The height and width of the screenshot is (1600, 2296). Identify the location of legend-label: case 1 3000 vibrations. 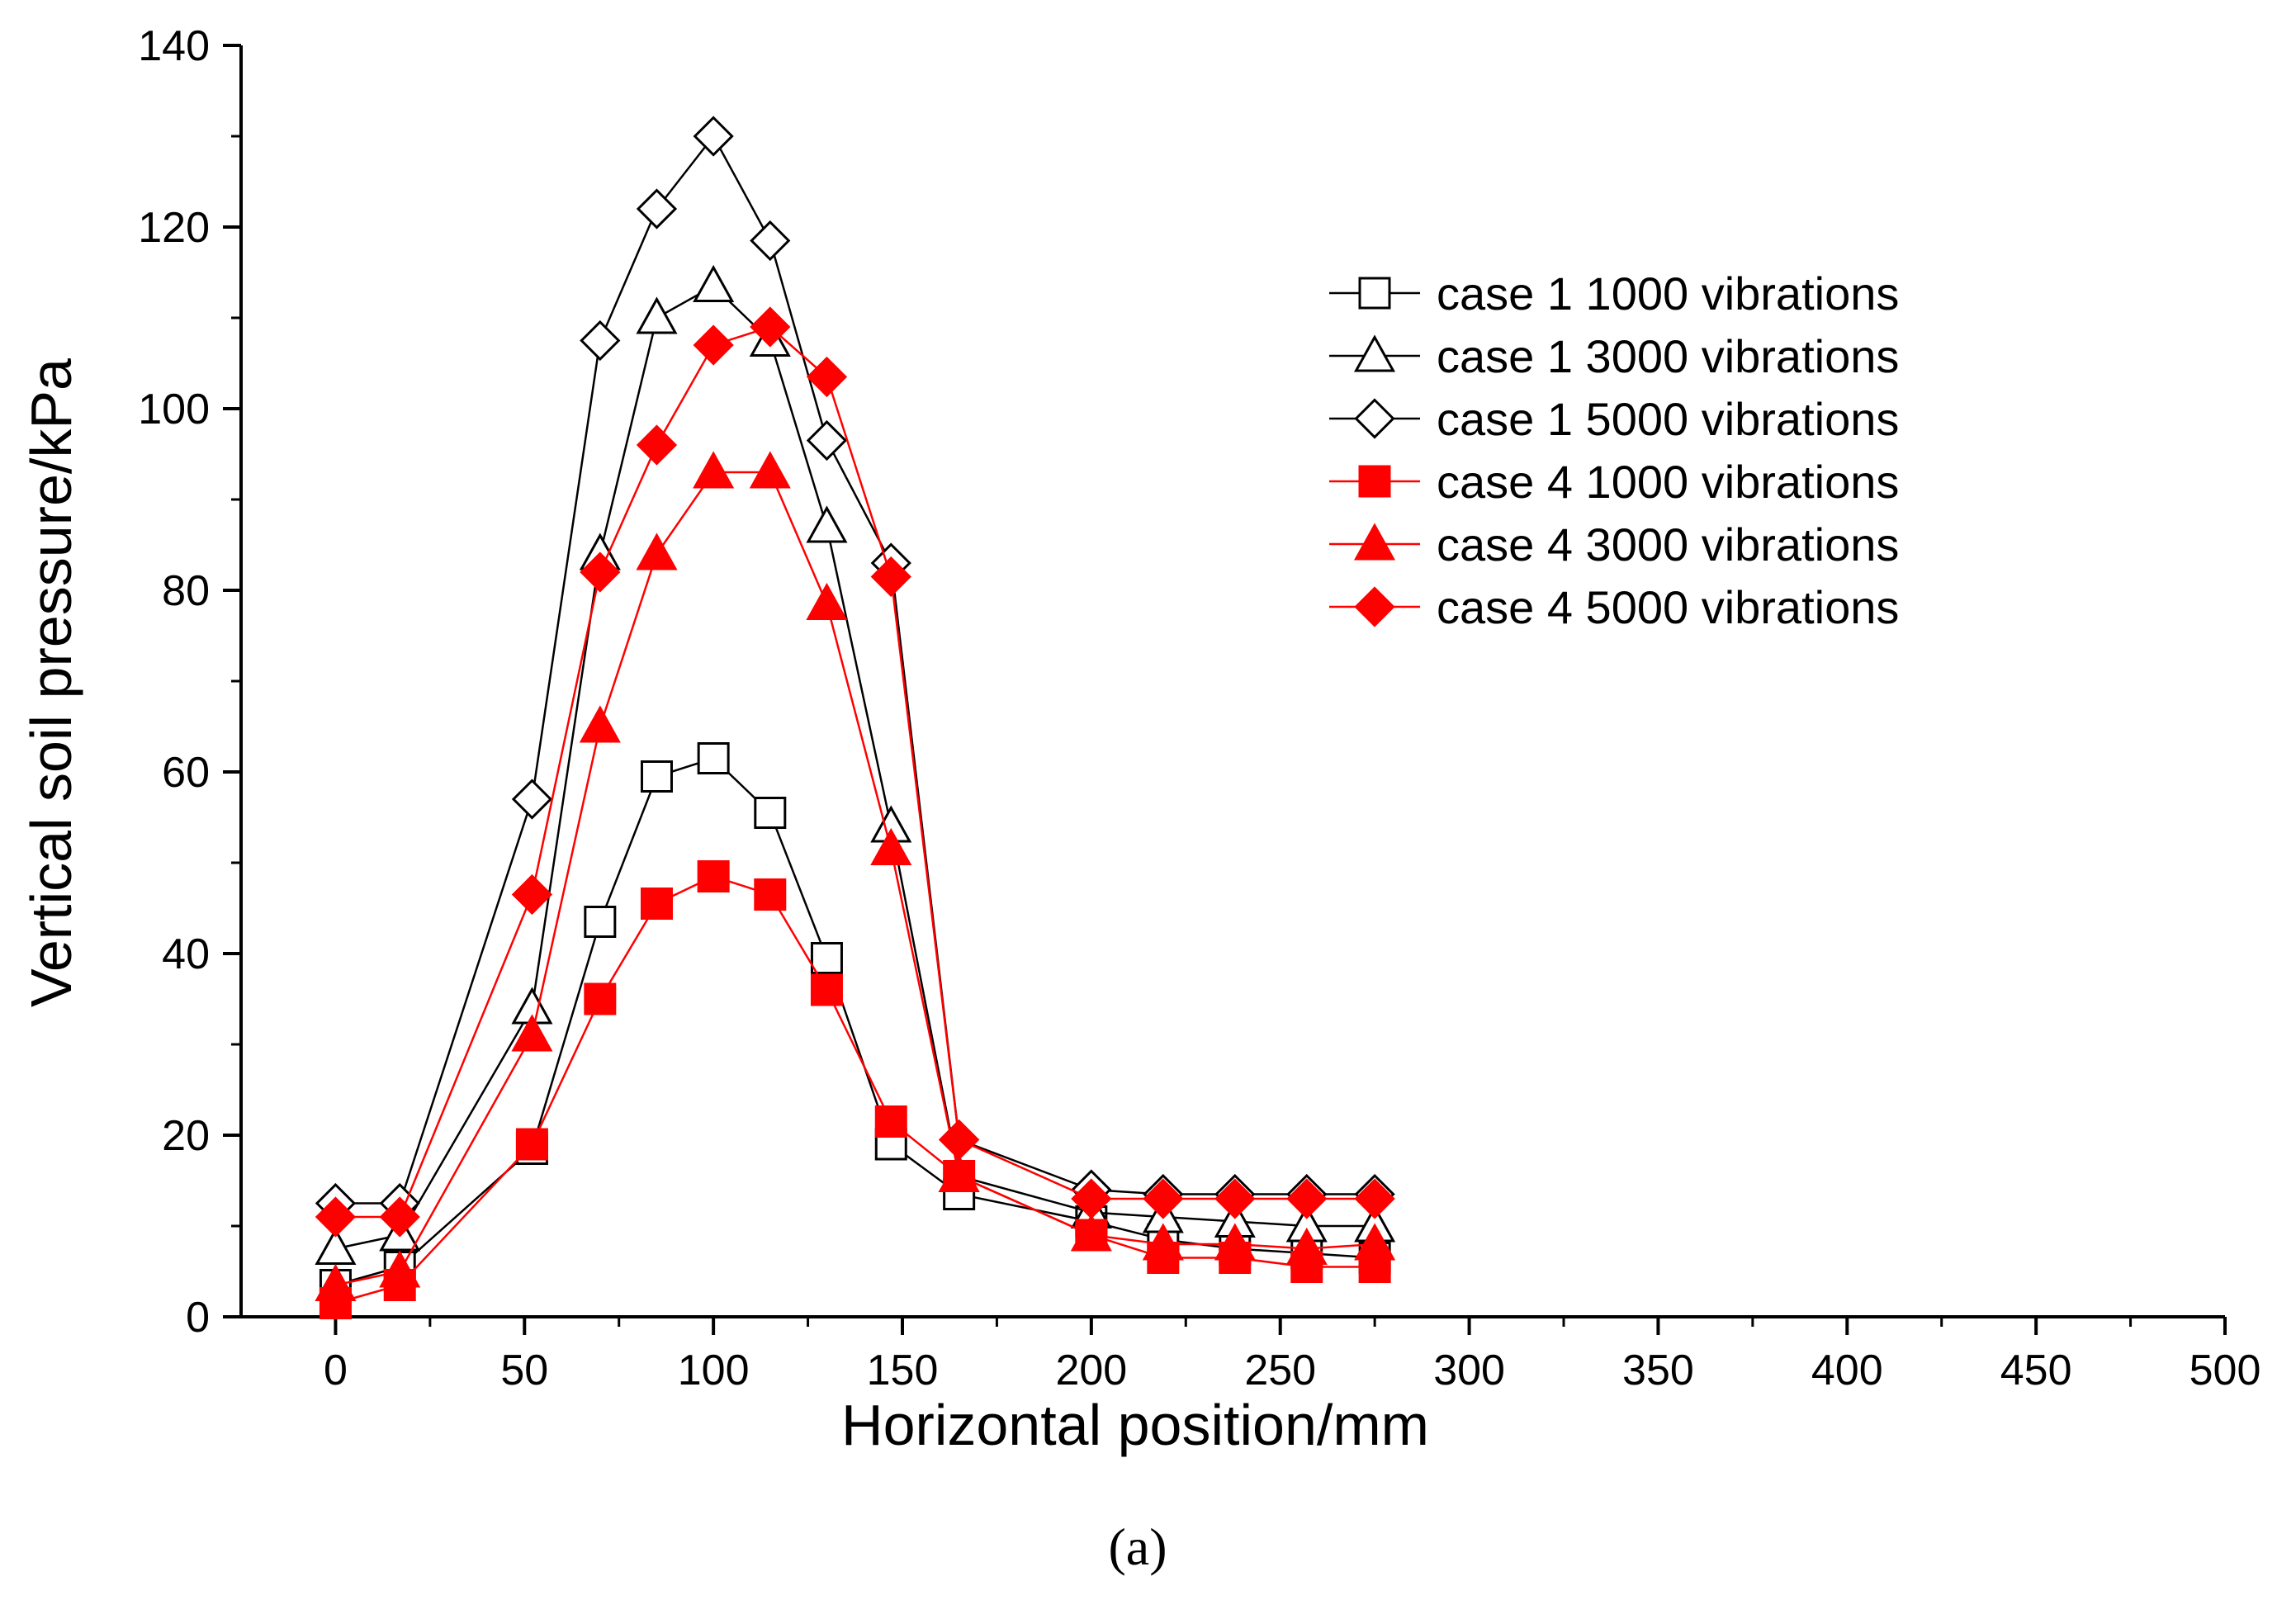
(1668, 356).